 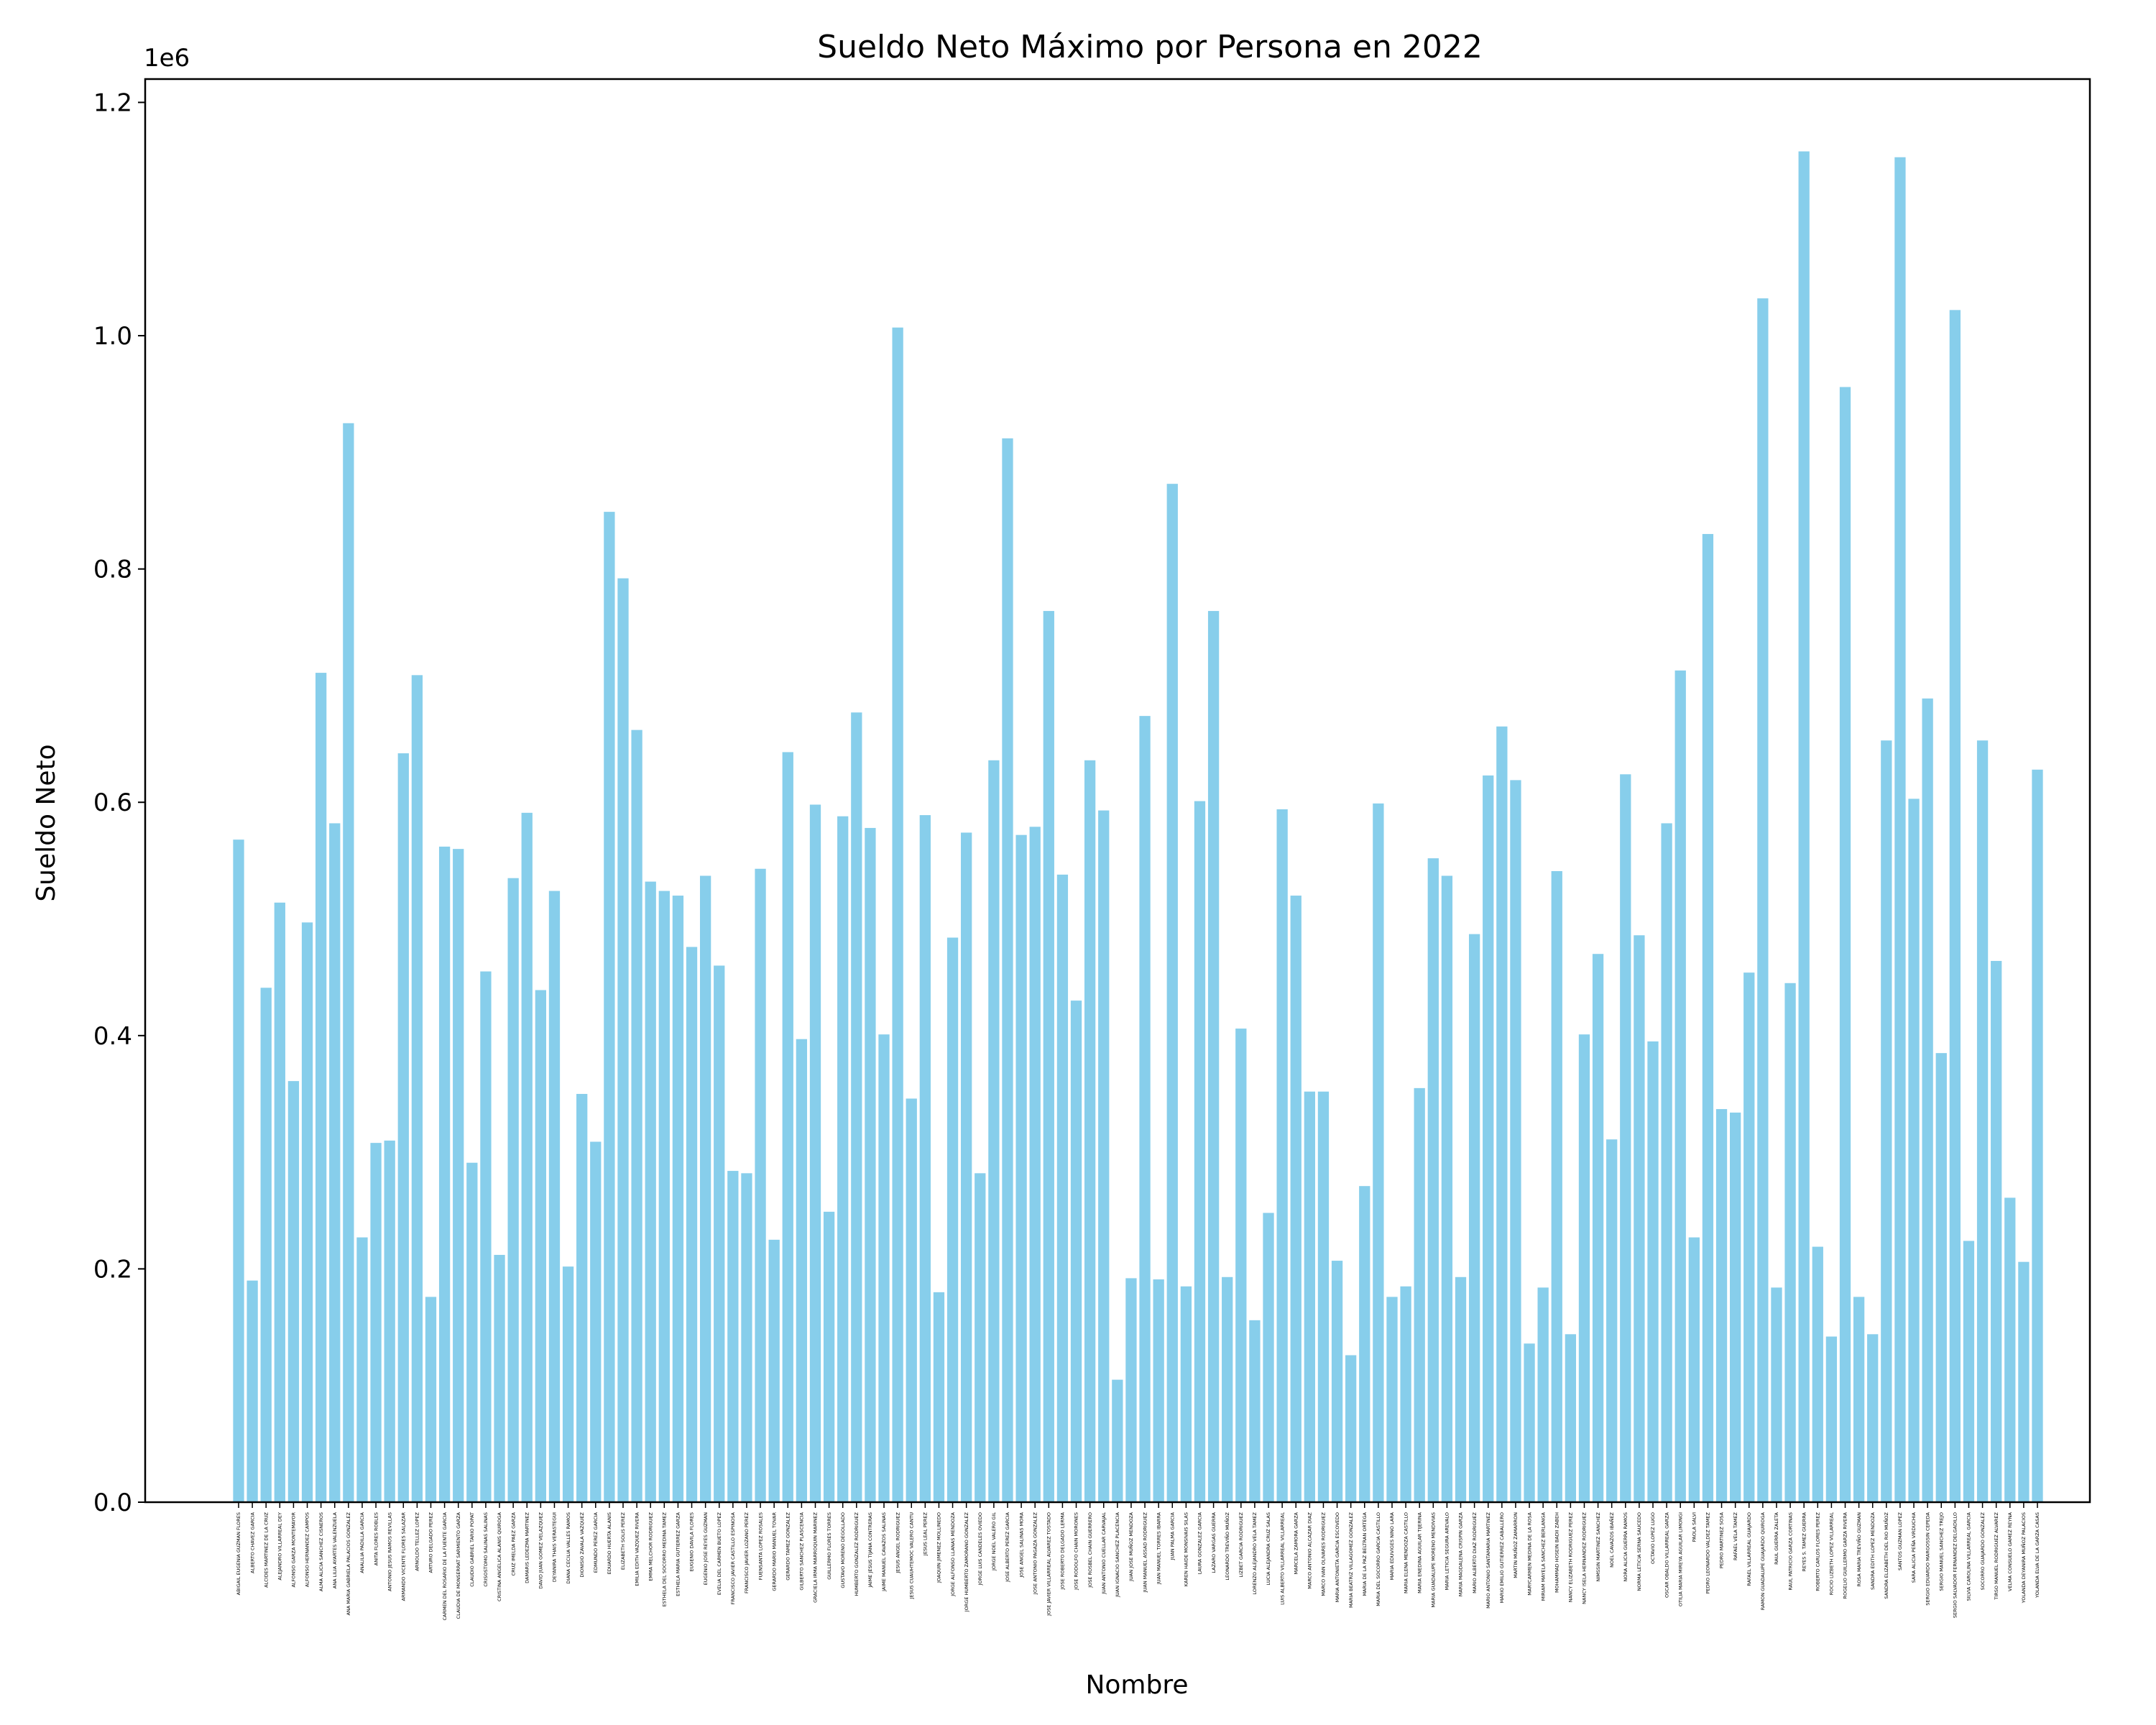 I want to click on x-tick-label: MARIA DE LA PAZ BELTRAN ORTEGA, so click(x=1365, y=1554).